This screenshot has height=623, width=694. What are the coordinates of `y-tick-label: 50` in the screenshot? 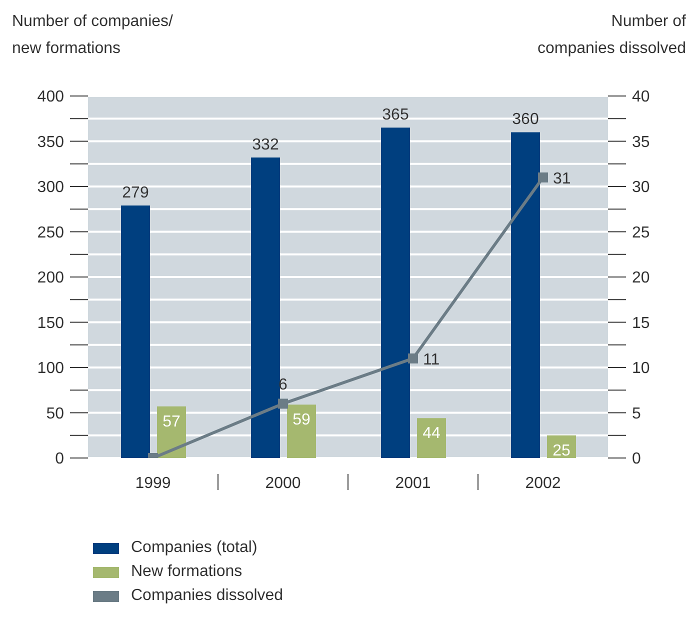 It's located at (55, 413).